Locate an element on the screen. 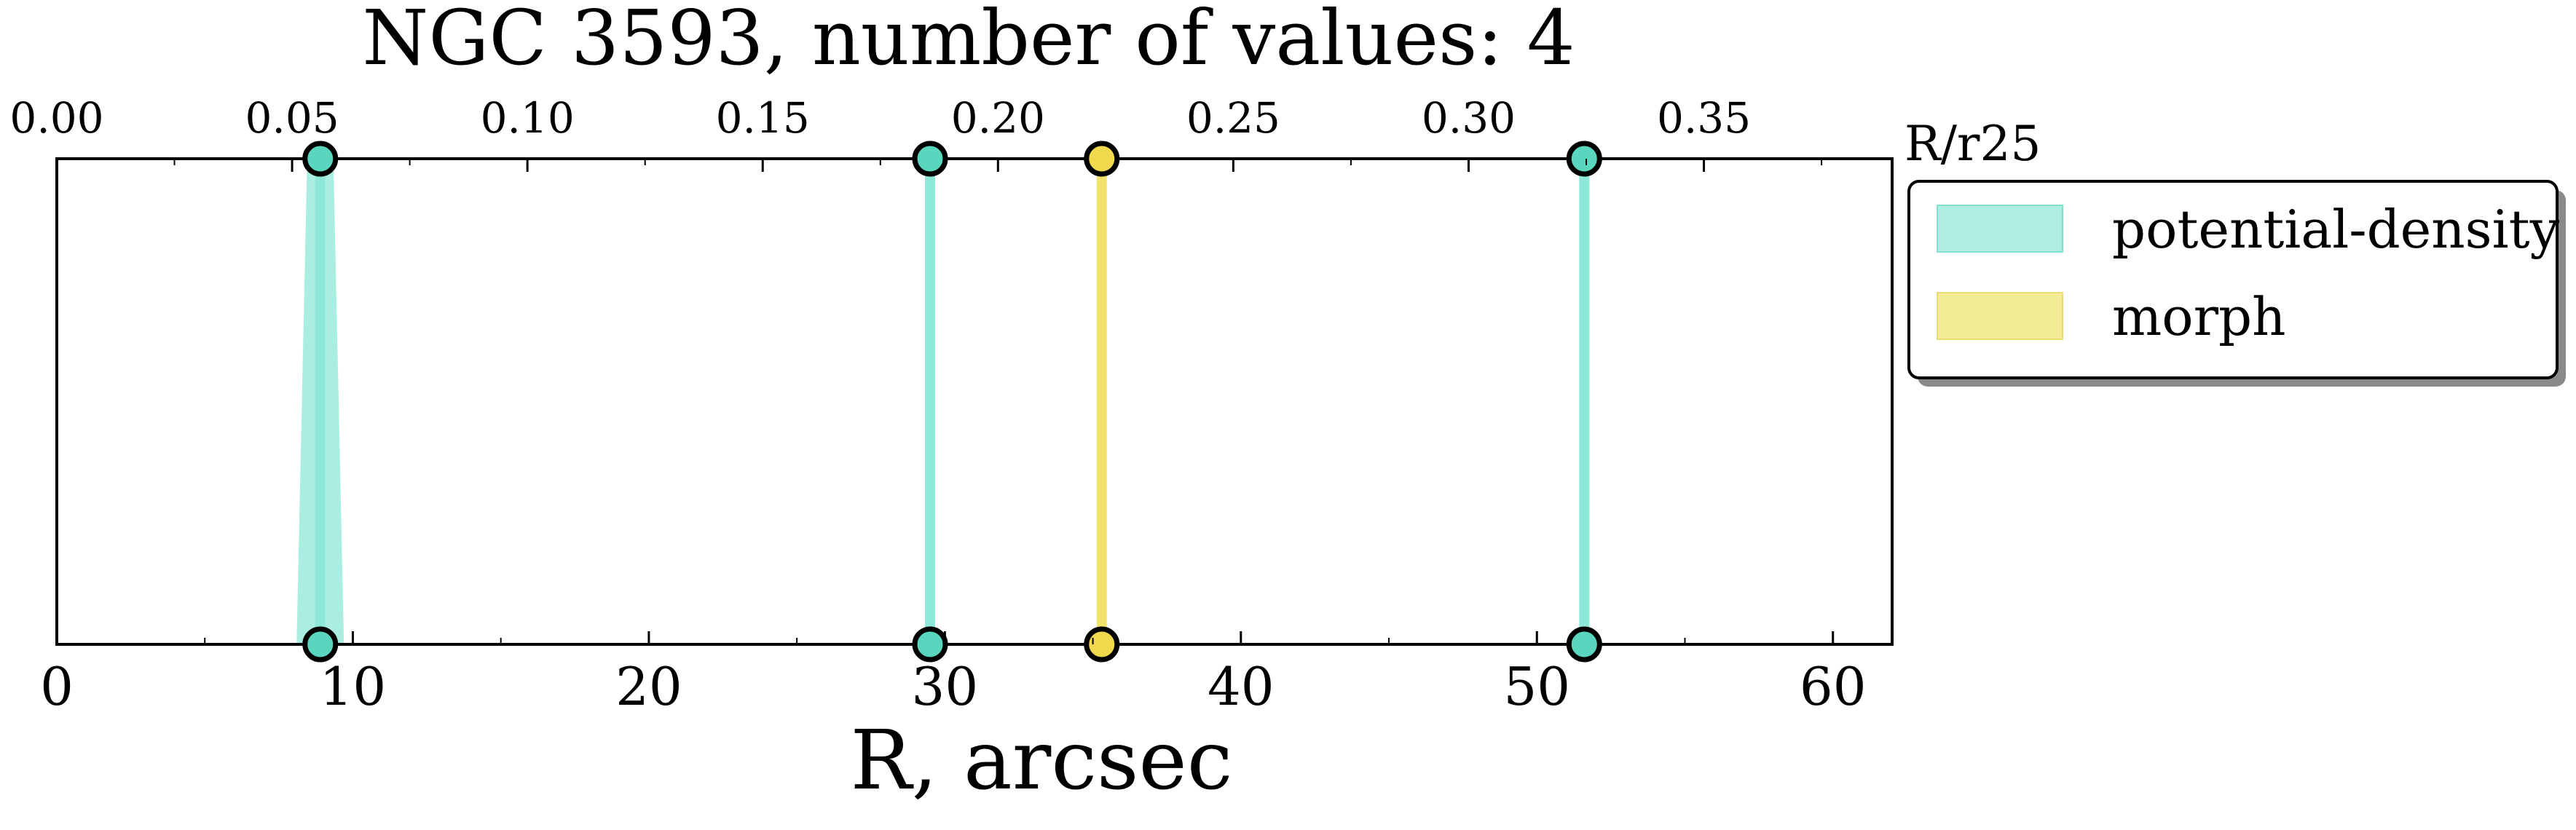 The width and height of the screenshot is (2576, 830). value-marker-1-0-bottom is located at coordinates (1102, 644).